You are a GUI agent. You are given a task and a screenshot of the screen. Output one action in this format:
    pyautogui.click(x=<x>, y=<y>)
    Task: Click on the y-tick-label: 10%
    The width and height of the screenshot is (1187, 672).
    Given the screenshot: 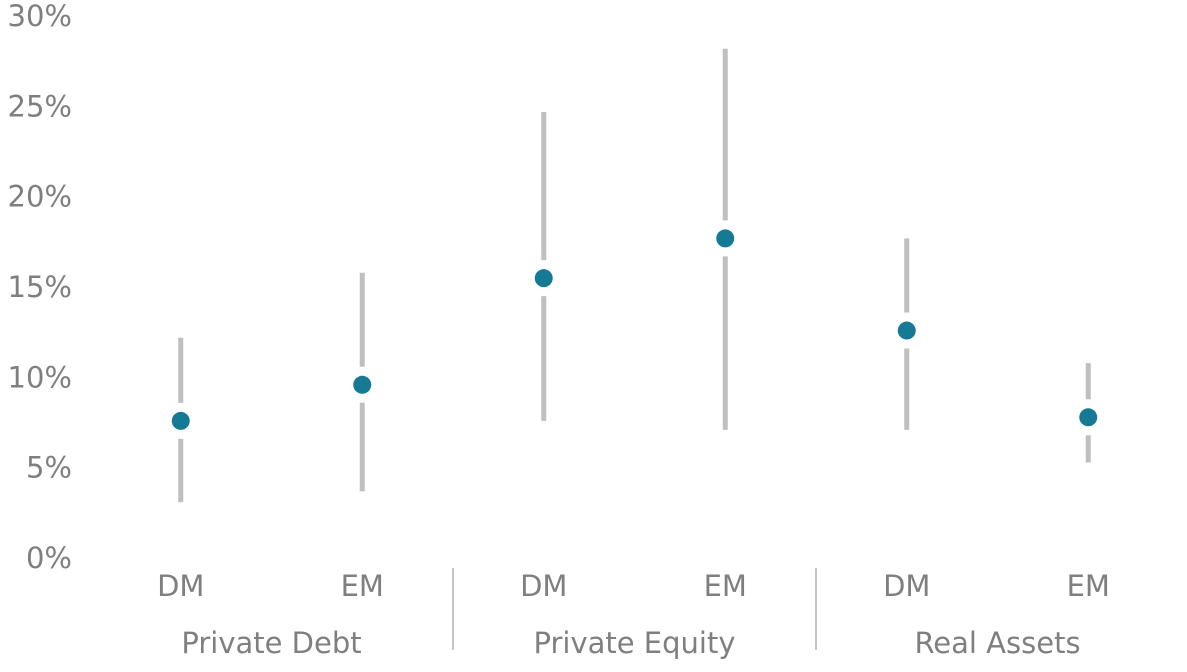 What is the action you would take?
    pyautogui.click(x=40, y=377)
    